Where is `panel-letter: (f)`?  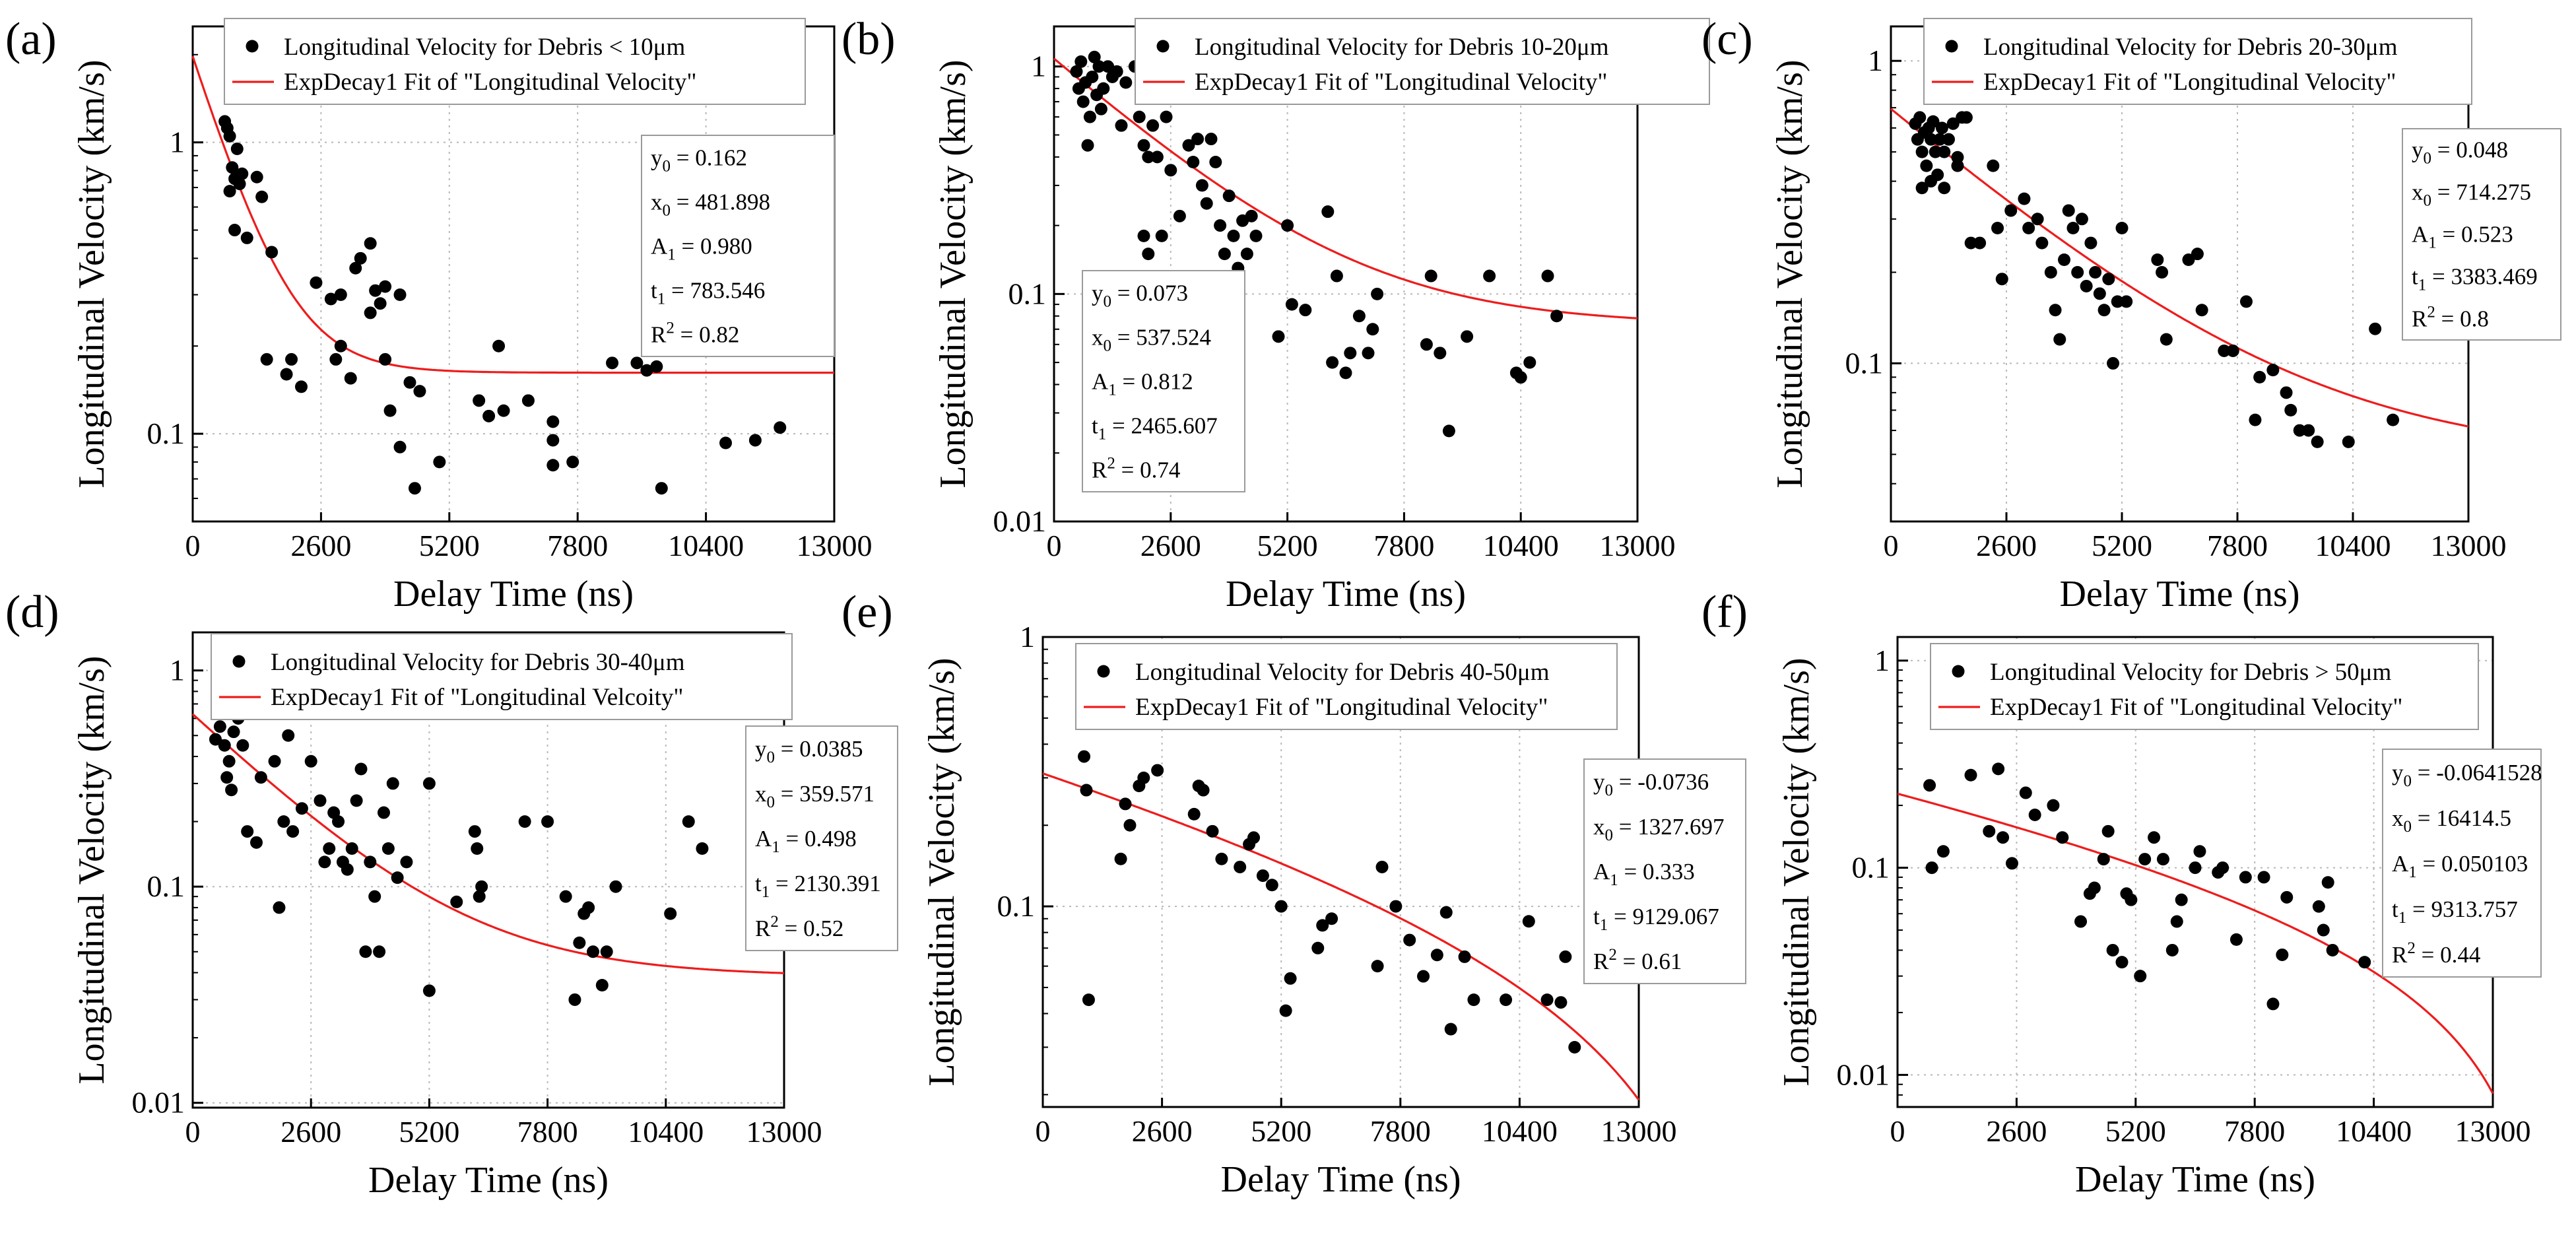
panel-letter: (f) is located at coordinates (1724, 612).